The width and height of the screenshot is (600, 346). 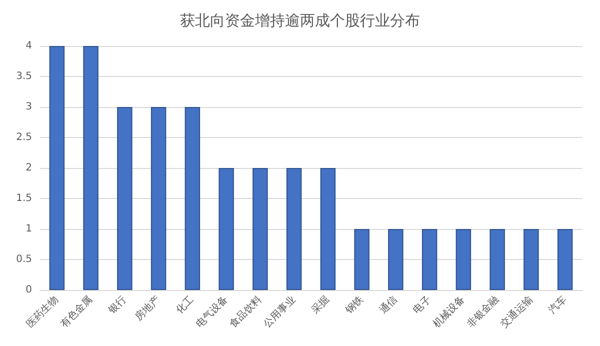 What do you see at coordinates (320, 304) in the screenshot?
I see `x-tick-label: 采掘` at bounding box center [320, 304].